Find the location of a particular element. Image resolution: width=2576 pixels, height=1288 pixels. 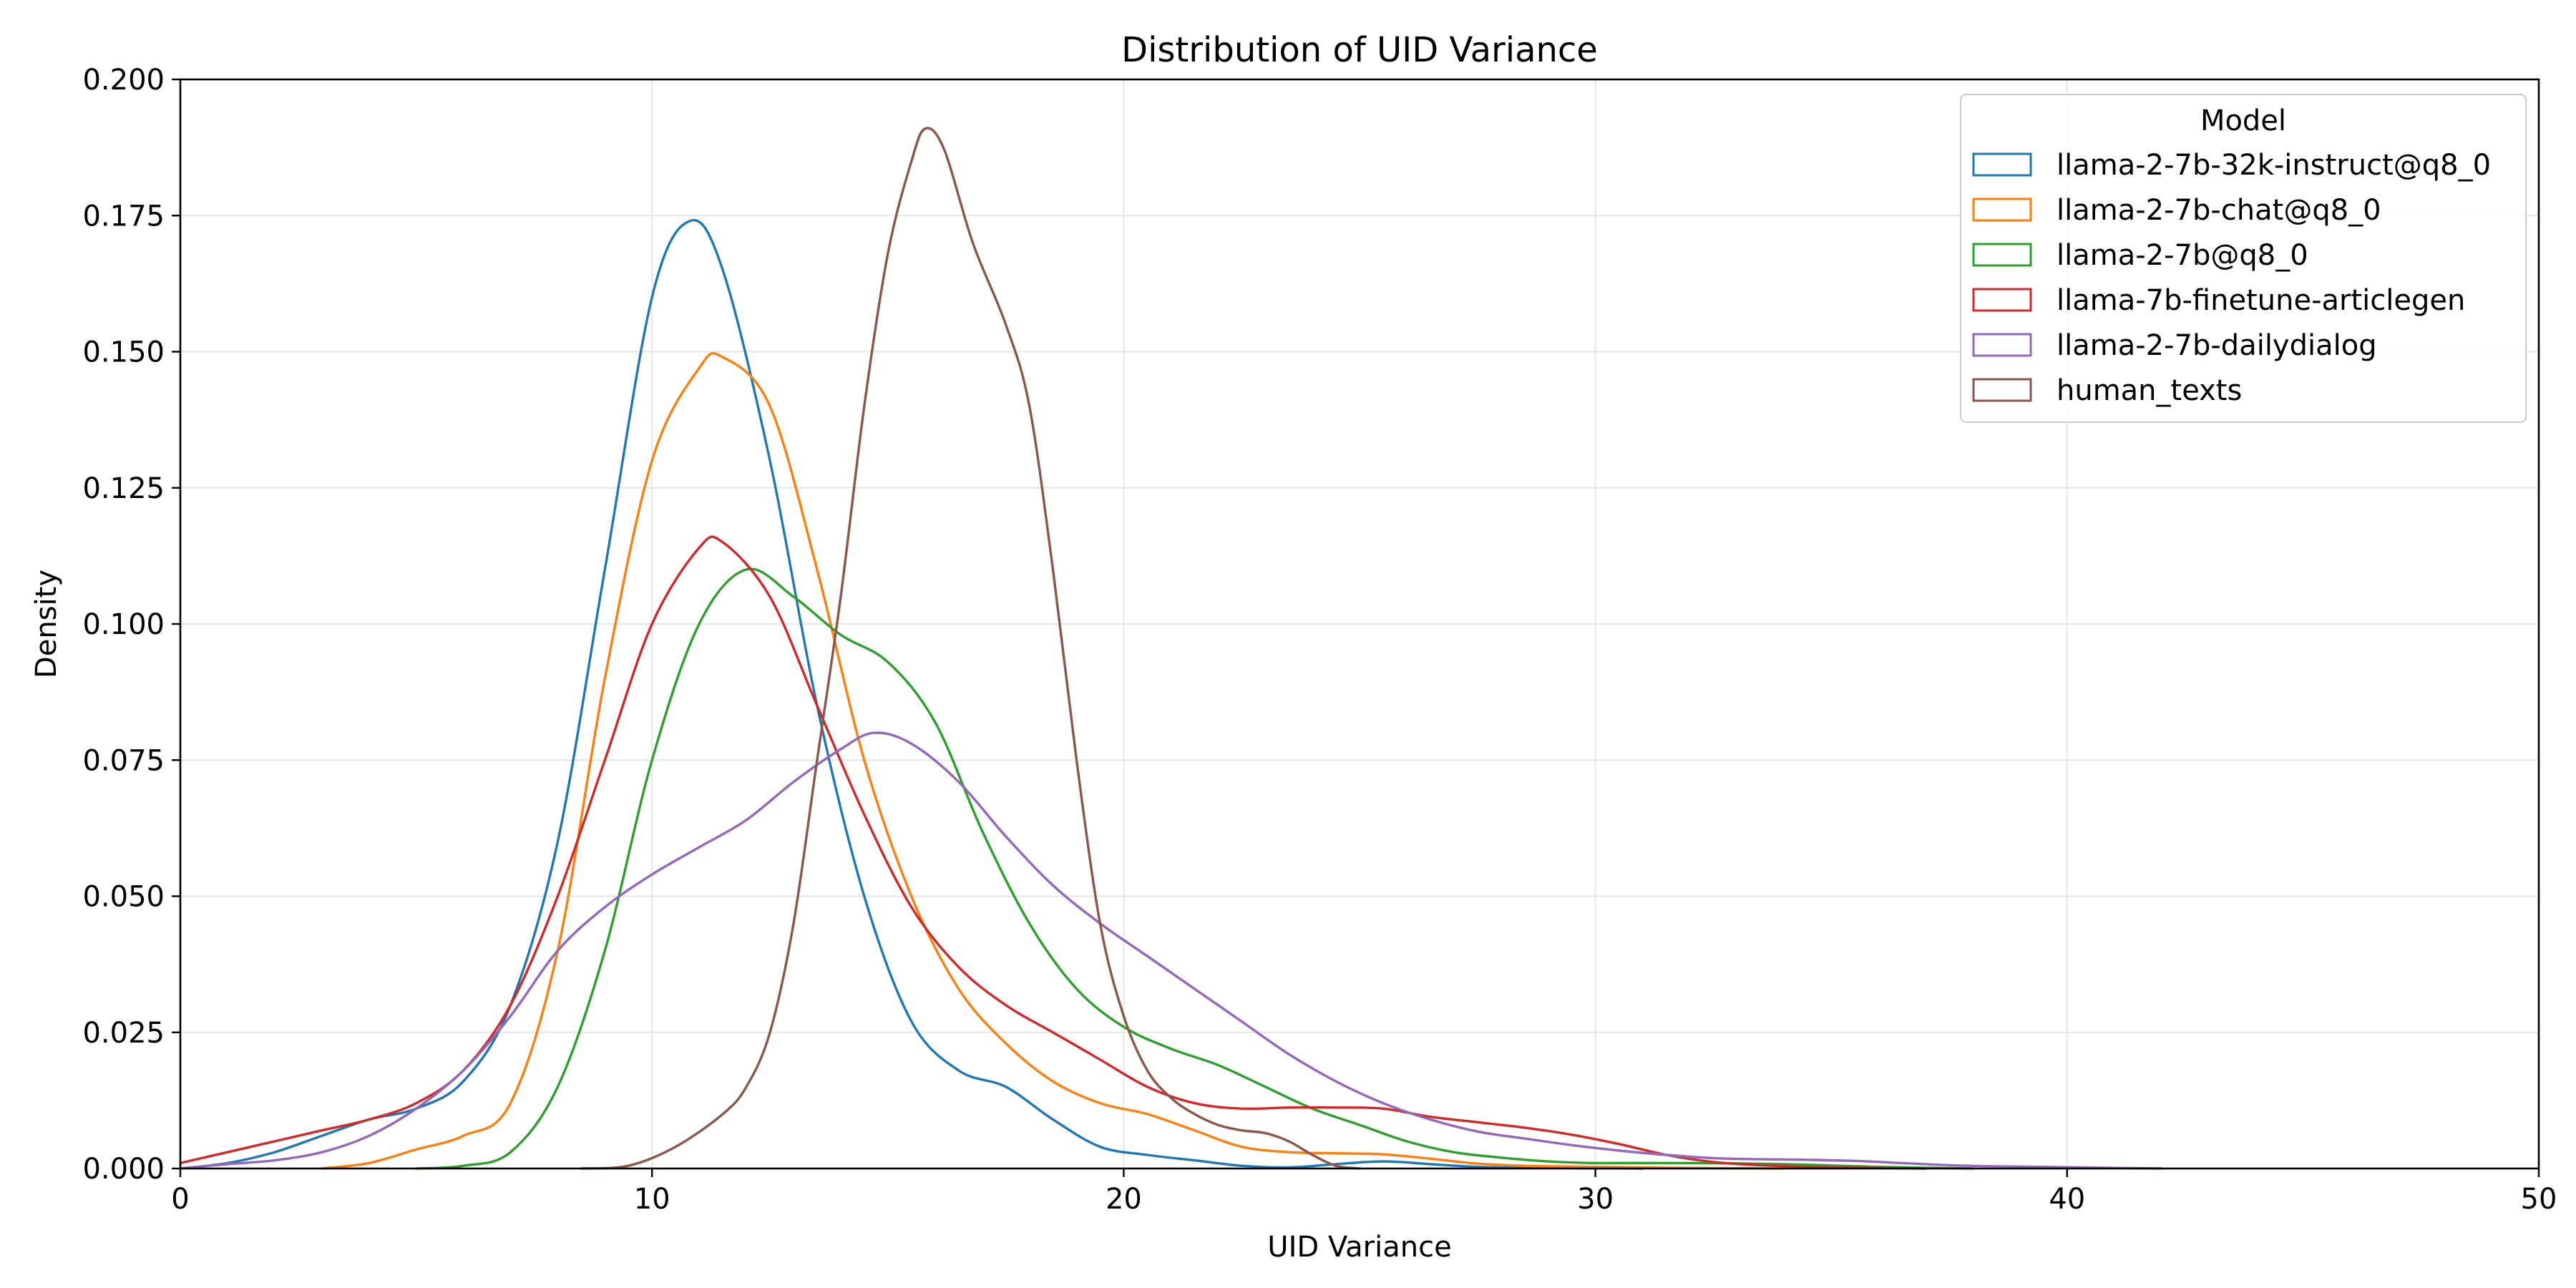

x-tick-label: 10 is located at coordinates (652, 1199).